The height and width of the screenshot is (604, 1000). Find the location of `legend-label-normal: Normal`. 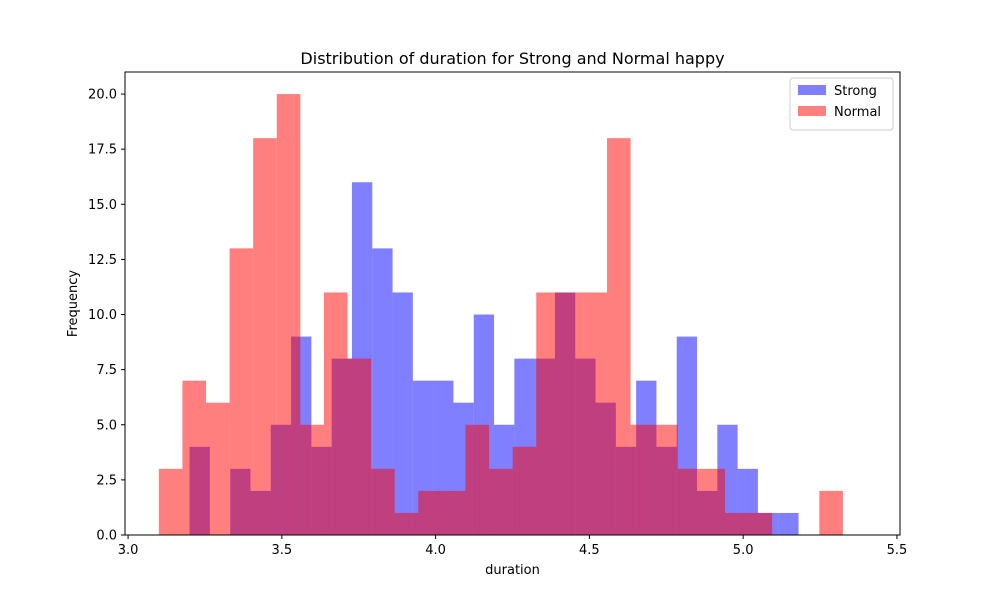

legend-label-normal: Normal is located at coordinates (857, 112).